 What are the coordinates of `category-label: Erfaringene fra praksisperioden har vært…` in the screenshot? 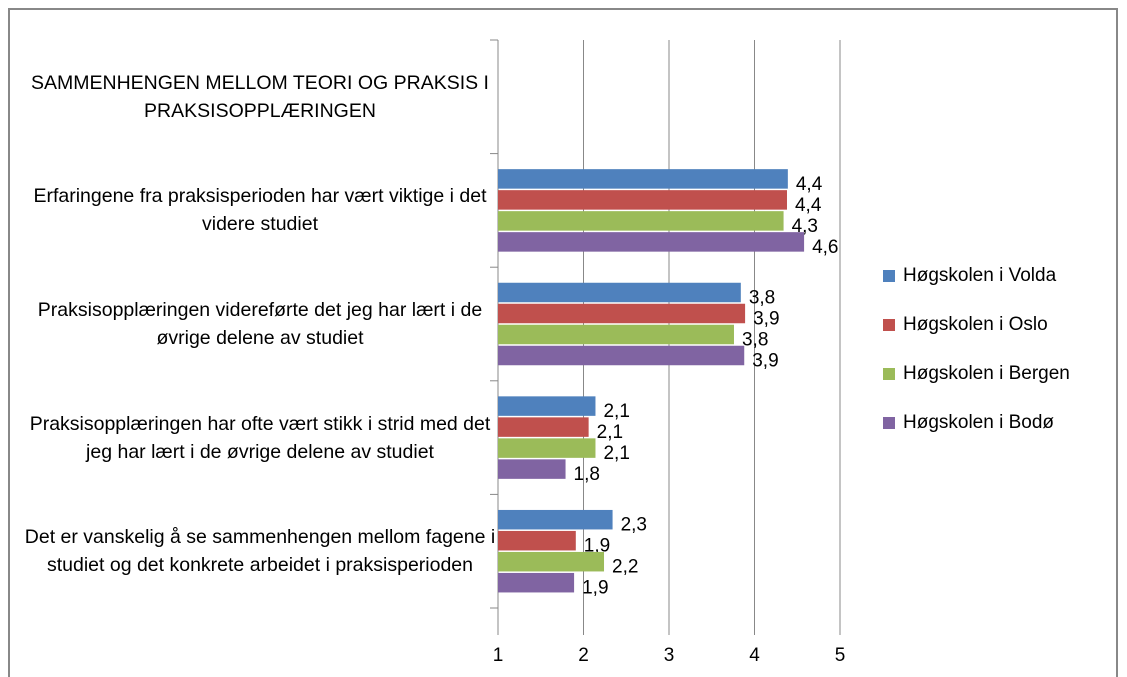 It's located at (260, 210).